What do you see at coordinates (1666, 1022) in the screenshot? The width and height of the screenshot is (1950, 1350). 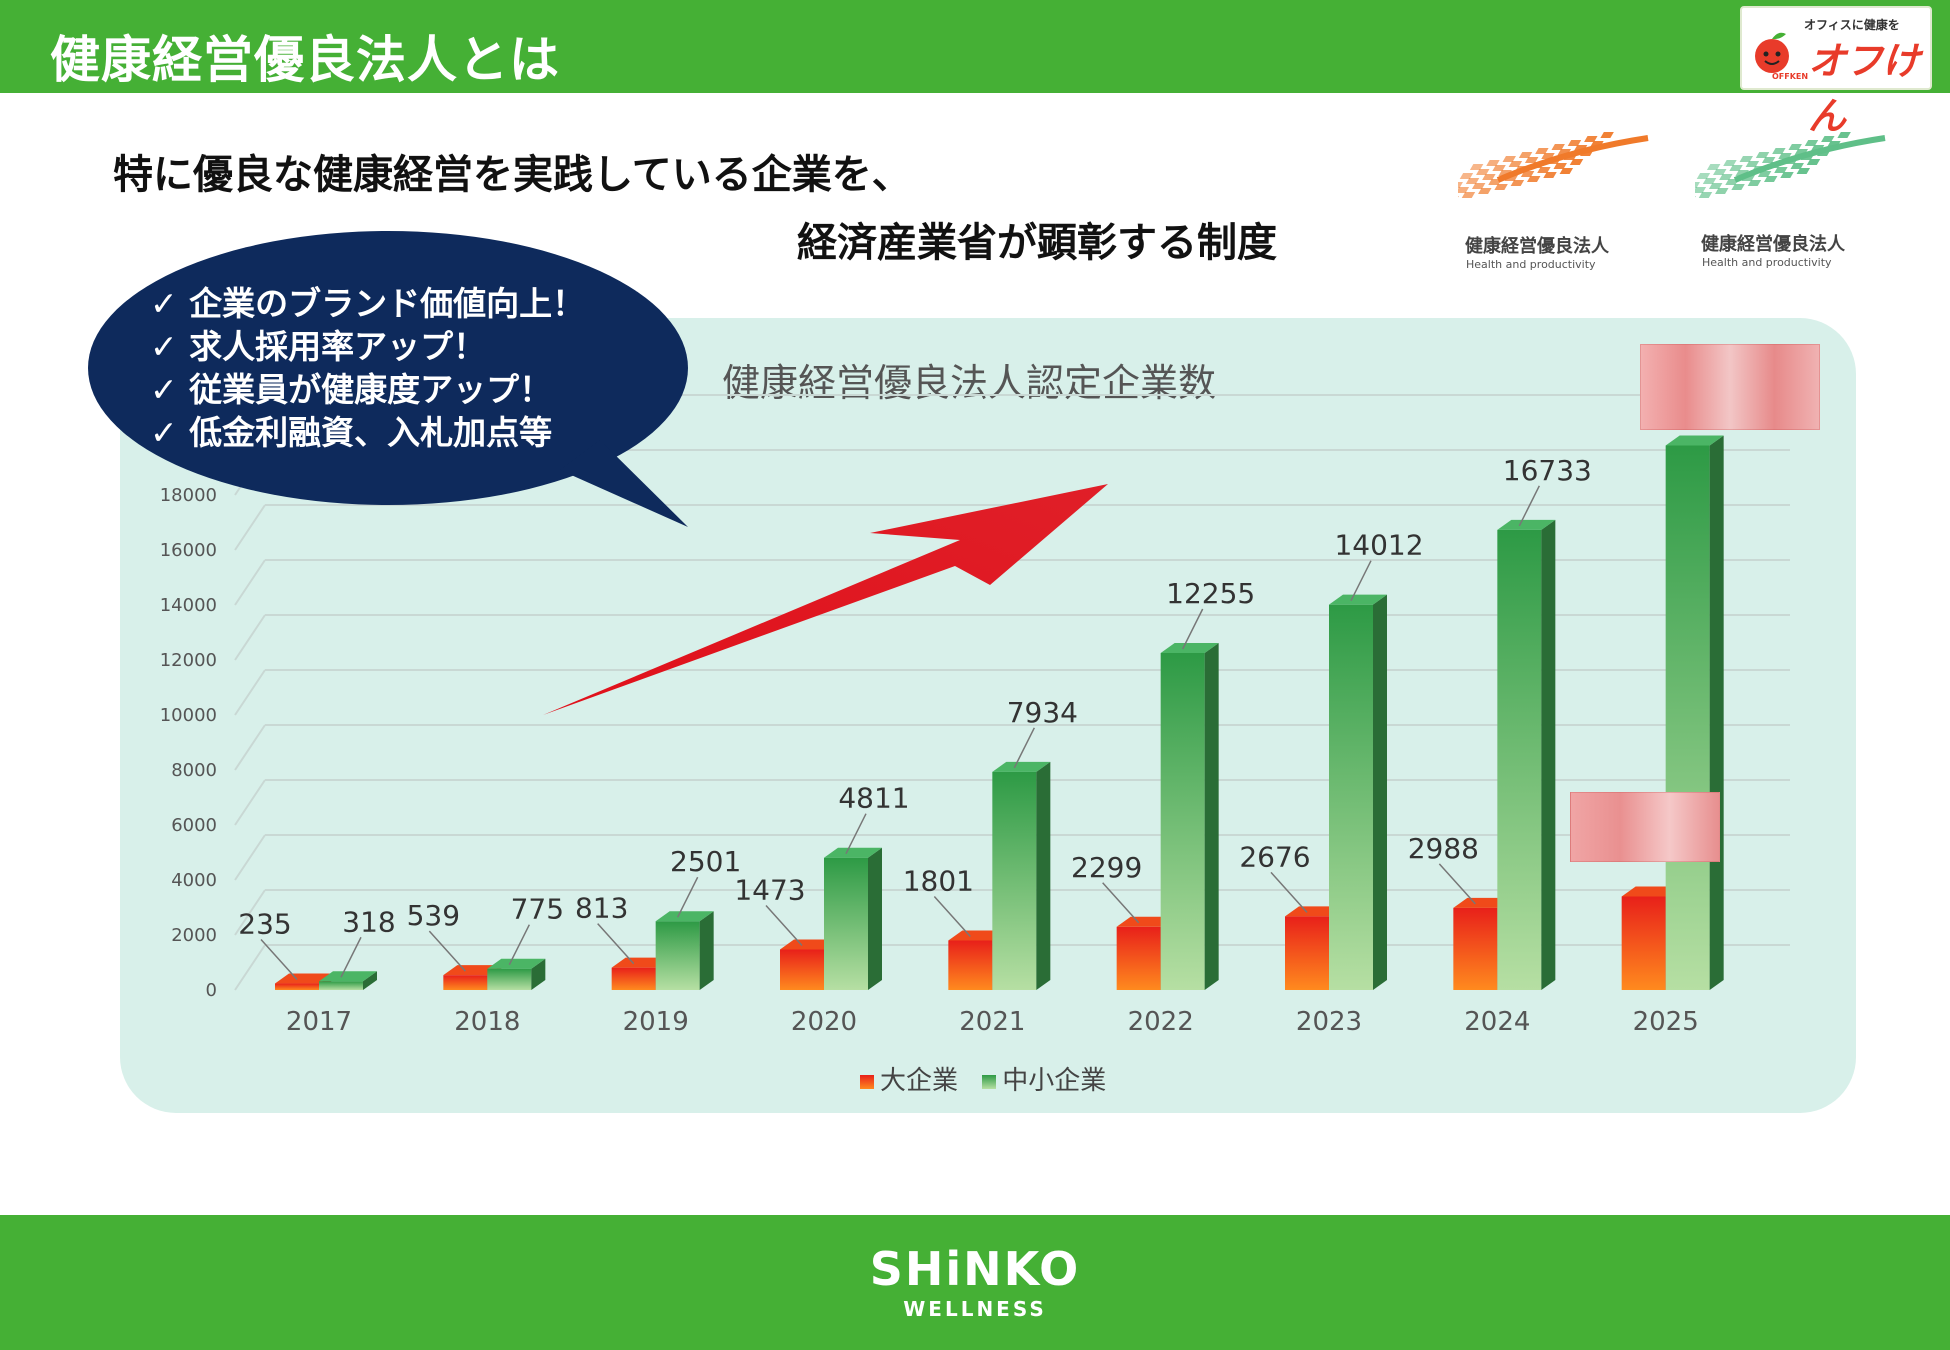 I see `x-tick-label: 2025` at bounding box center [1666, 1022].